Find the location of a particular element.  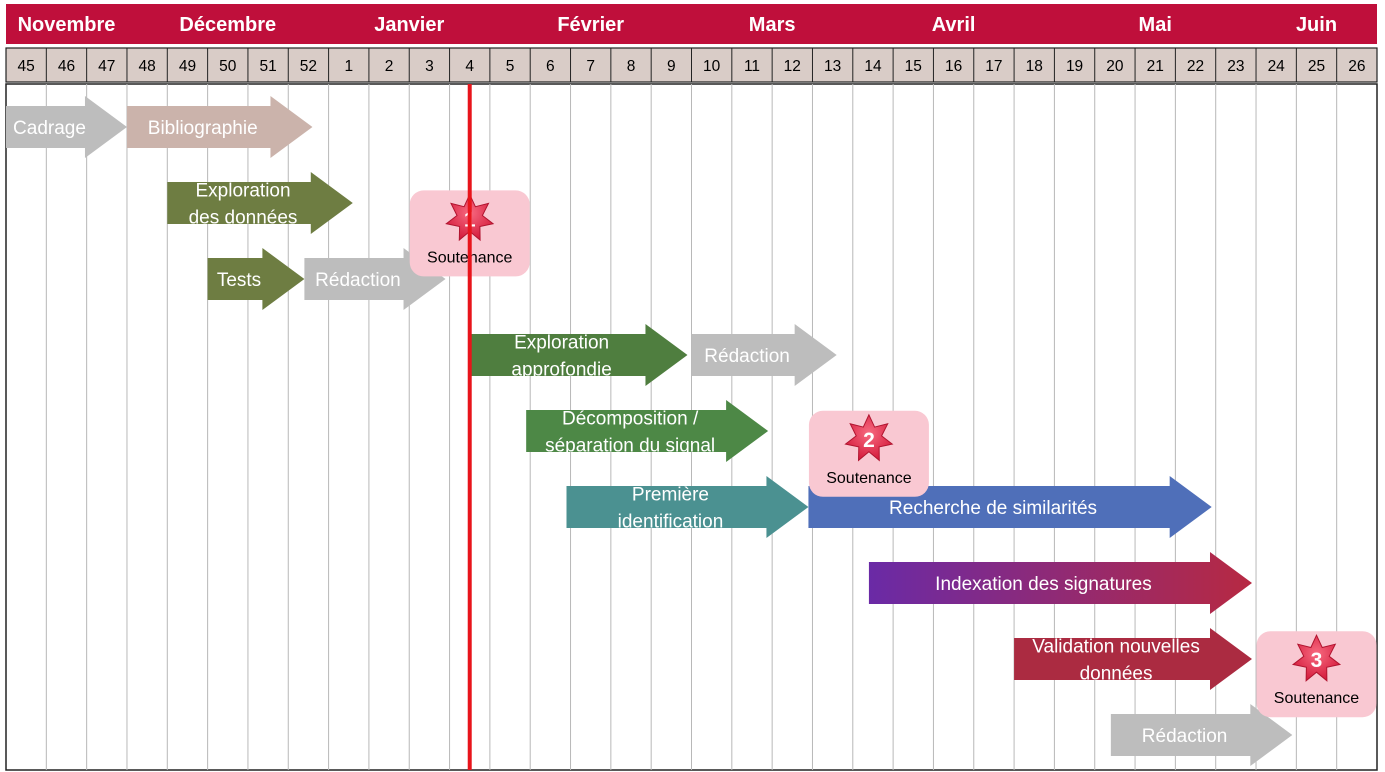

task-arrow-premi-re-identification is located at coordinates (687, 507).